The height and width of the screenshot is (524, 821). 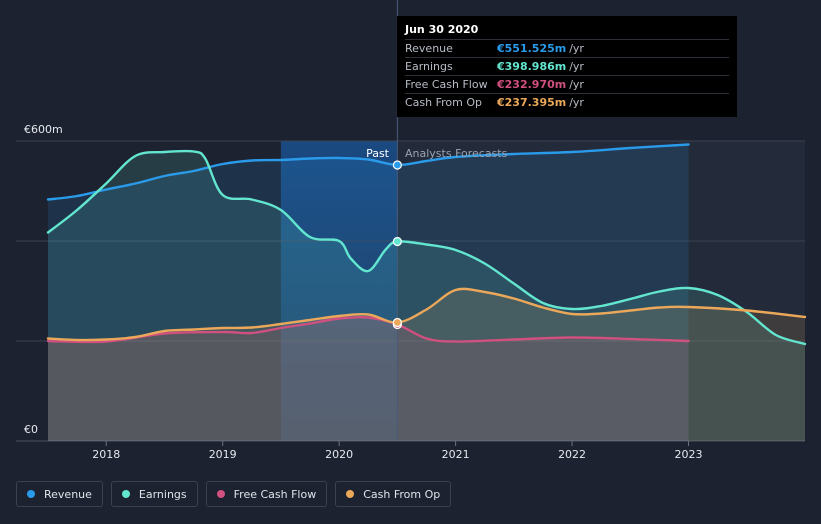 I want to click on tooltip-row-free-cash-flow: Free Cash Flow €232.970m /yr, so click(x=567, y=84).